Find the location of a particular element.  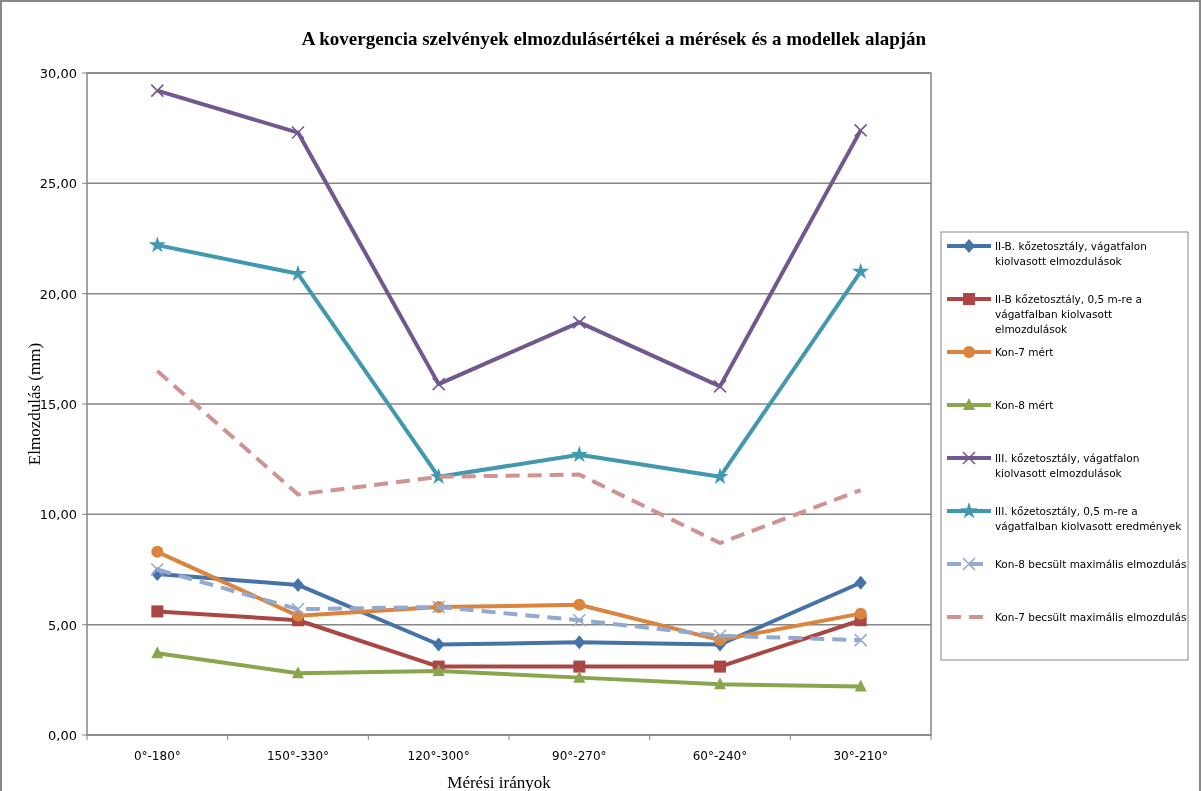

x-axis-title: Mérési irányok is located at coordinates (499, 782).